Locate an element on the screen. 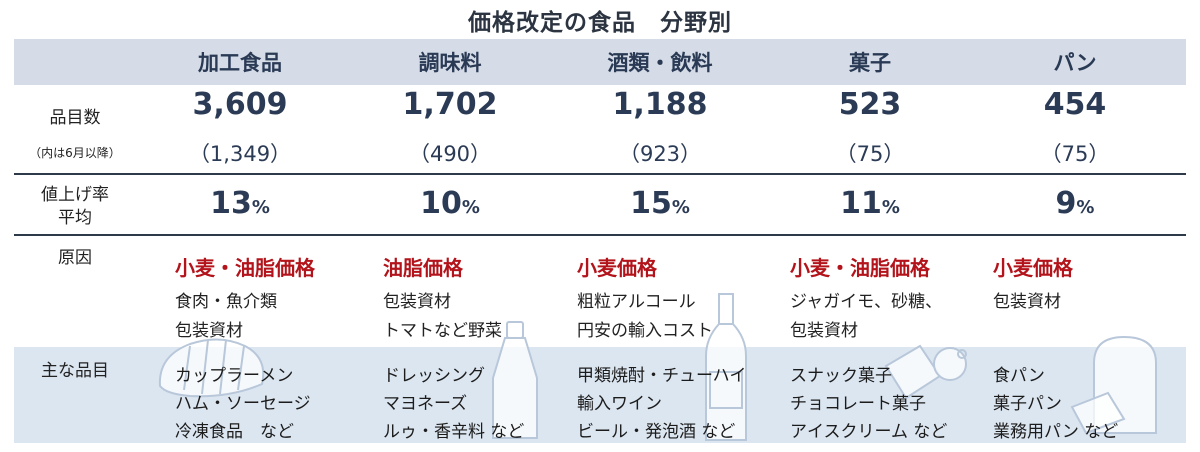  item-line: 菓子パン is located at coordinates (1027, 404).